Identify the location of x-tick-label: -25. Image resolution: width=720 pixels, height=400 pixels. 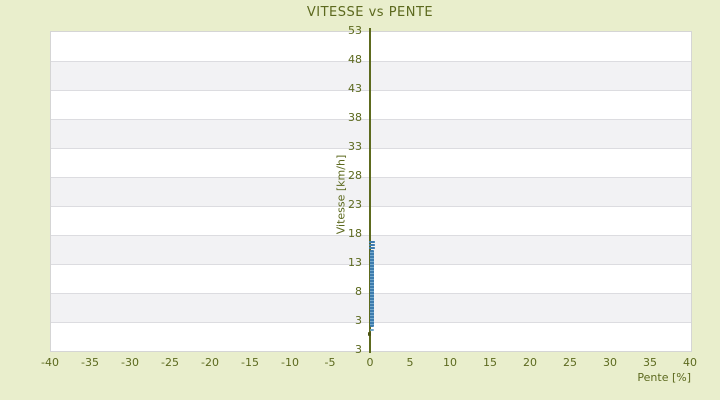
(170, 362).